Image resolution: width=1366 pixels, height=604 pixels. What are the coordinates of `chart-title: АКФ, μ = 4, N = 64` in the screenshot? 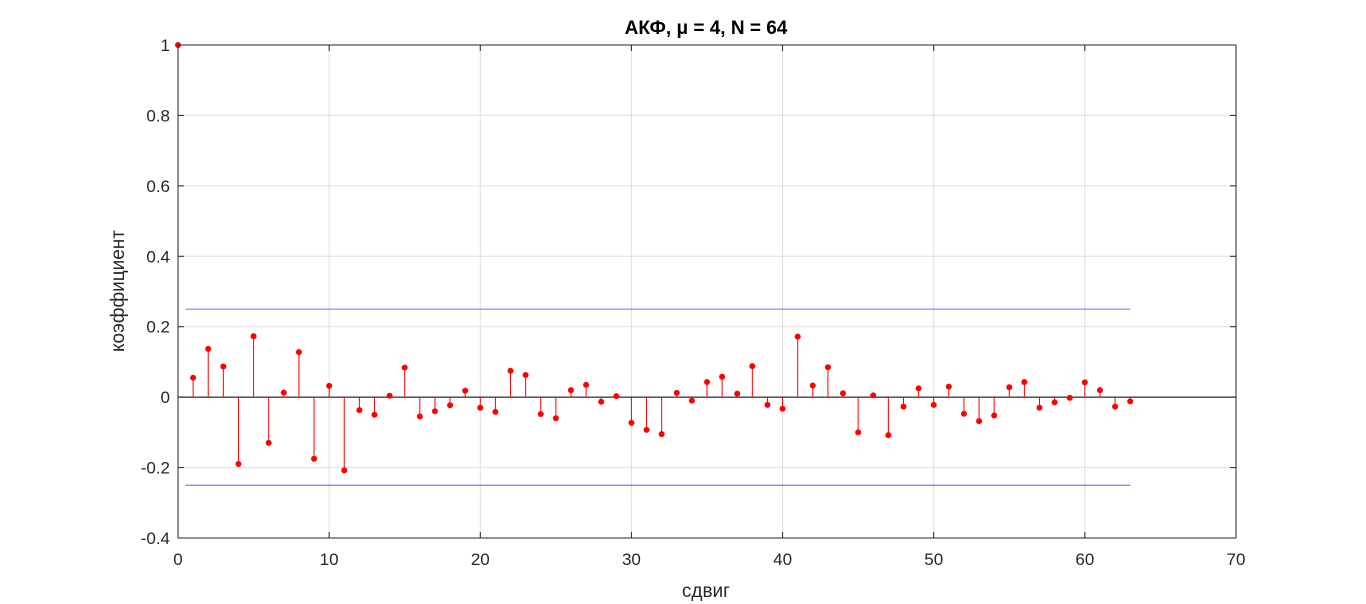 It's located at (706, 28).